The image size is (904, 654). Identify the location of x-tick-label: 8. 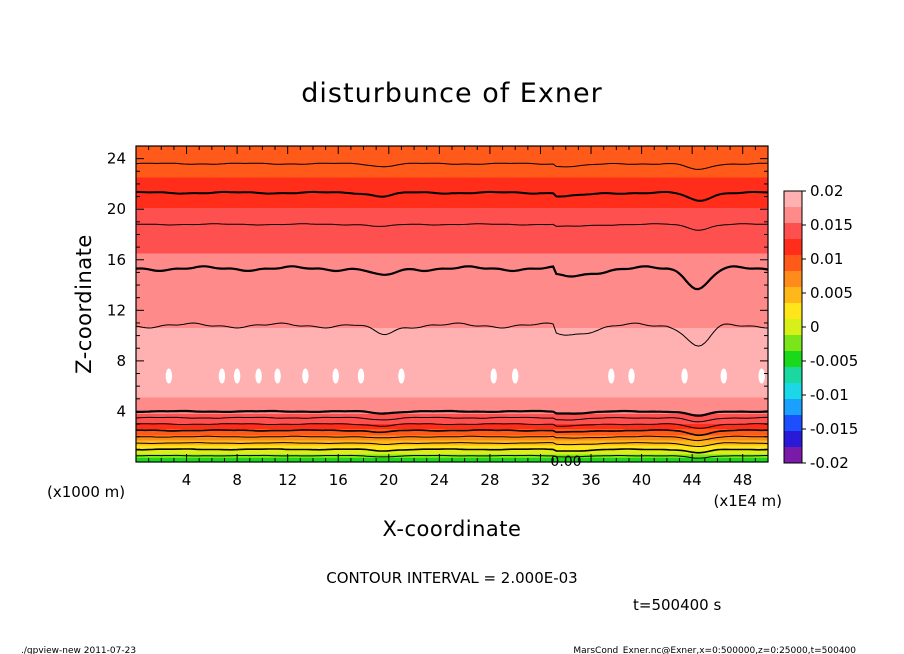
(237, 480).